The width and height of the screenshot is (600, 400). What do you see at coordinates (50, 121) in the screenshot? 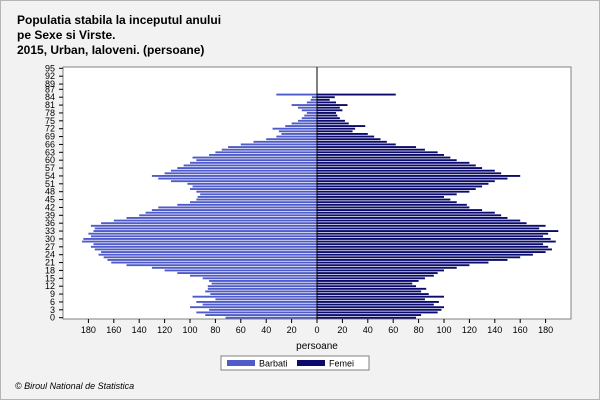
I see `y-tick-label: 75` at bounding box center [50, 121].